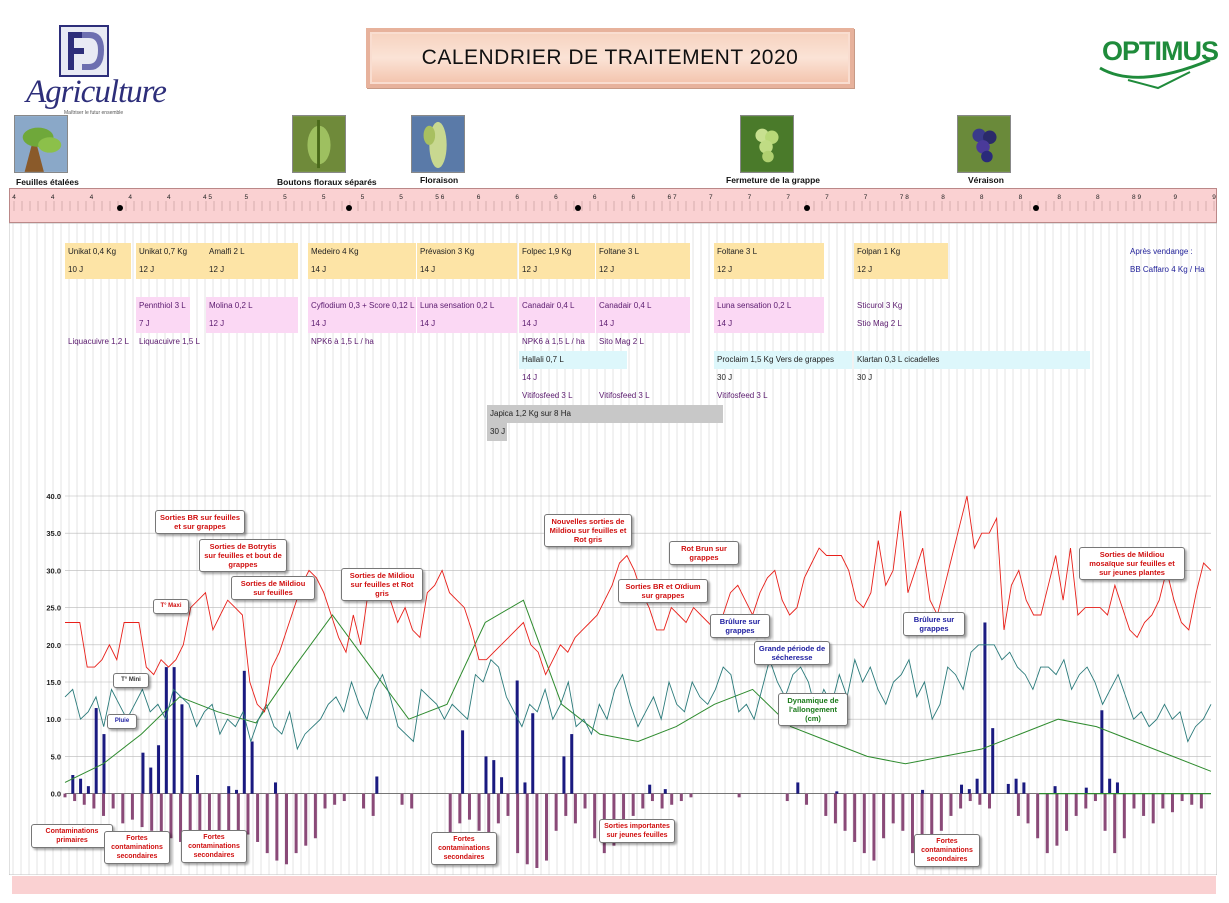  Describe the element at coordinates (573, 360) in the screenshot. I see `treatment-label: Hallali 0,7 L` at that location.